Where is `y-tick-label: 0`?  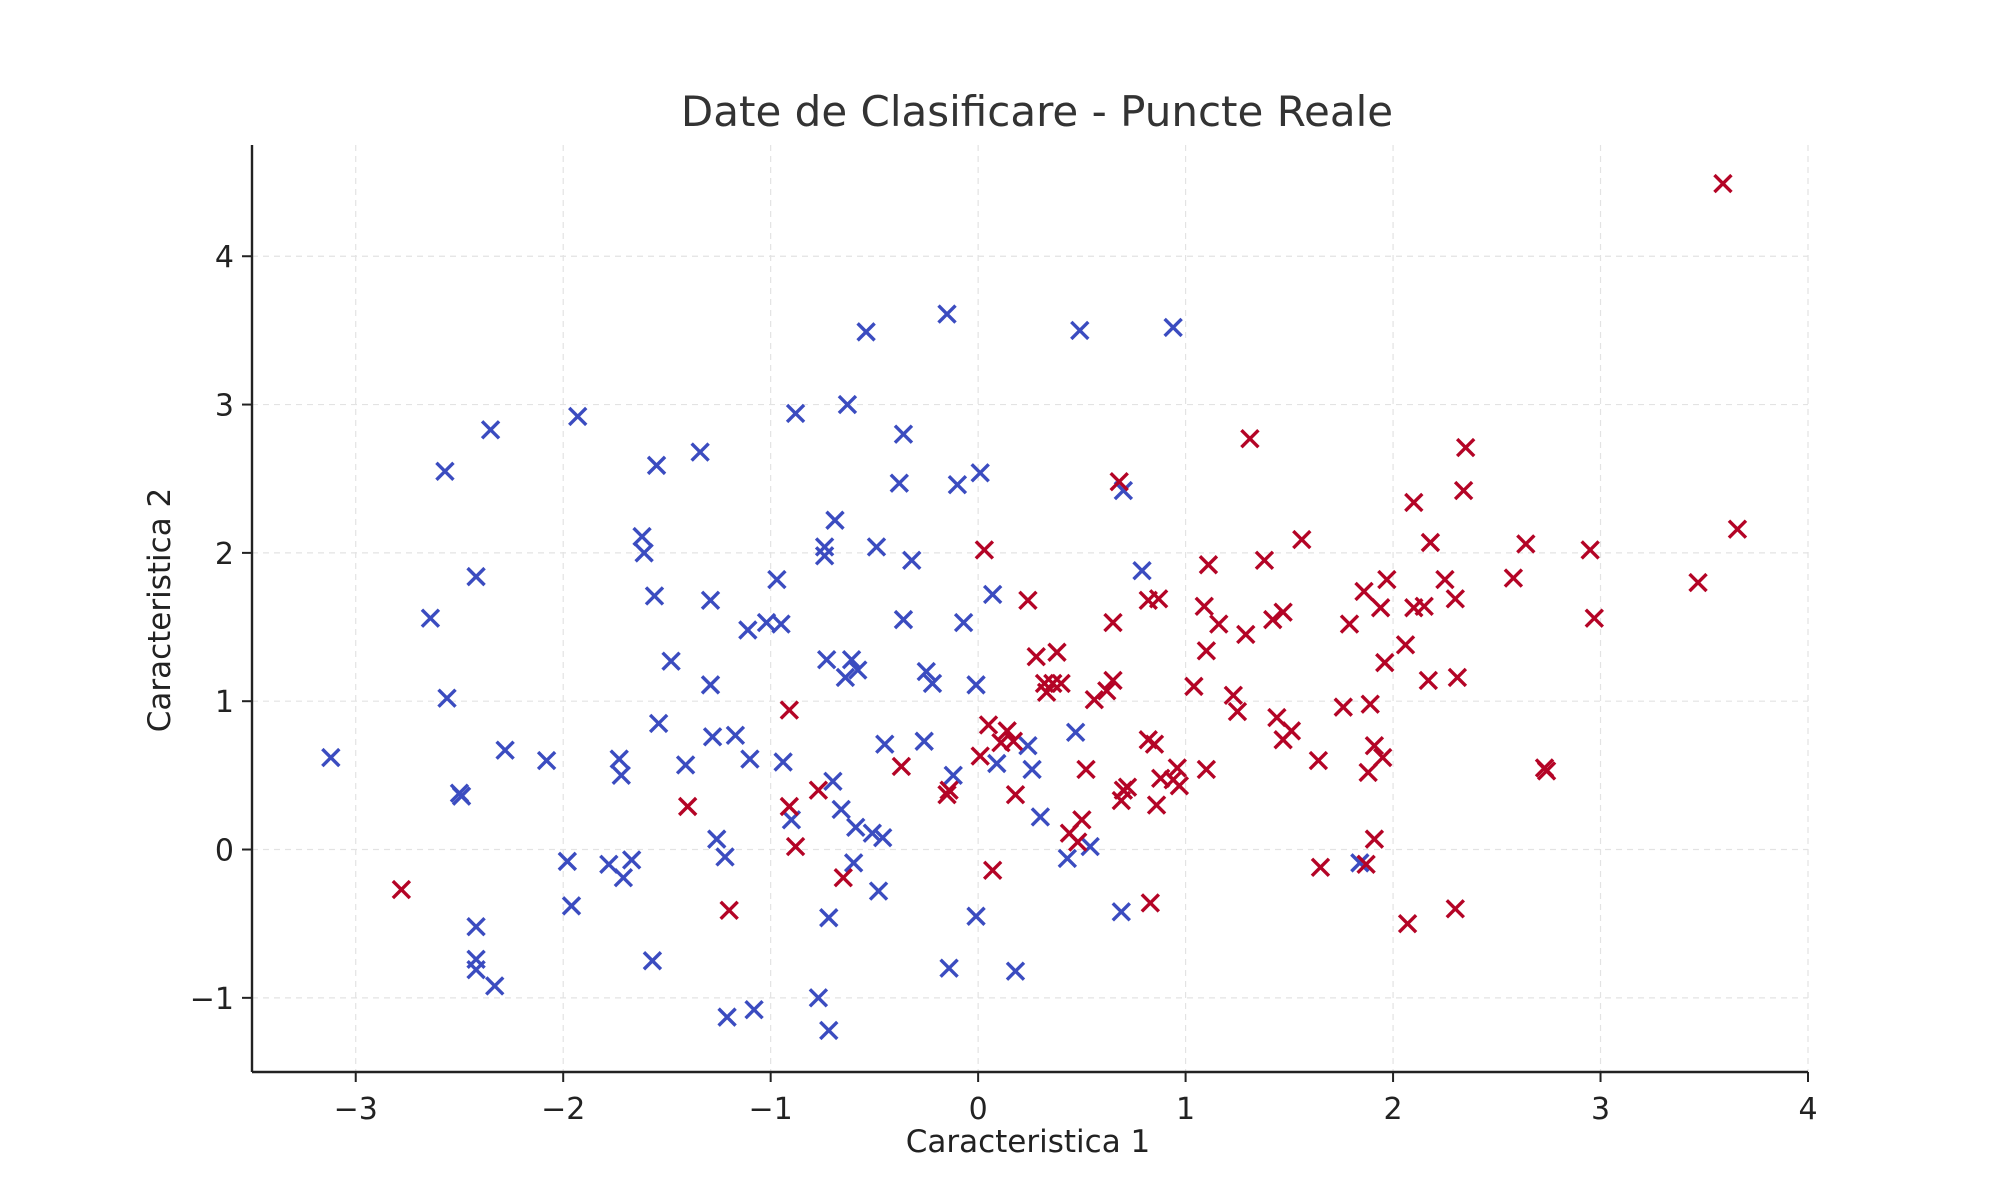
y-tick-label: 0 is located at coordinates (224, 851).